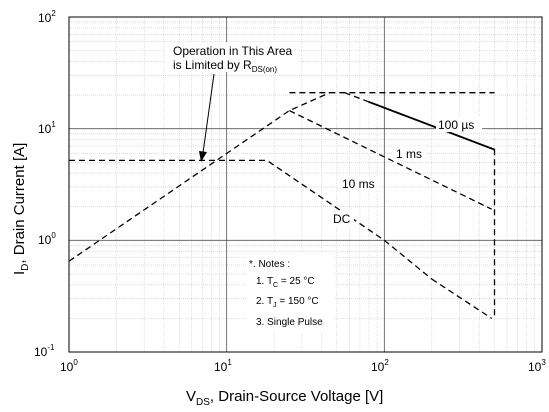  I want to click on y-tick-100: 10², so click(47, 17).